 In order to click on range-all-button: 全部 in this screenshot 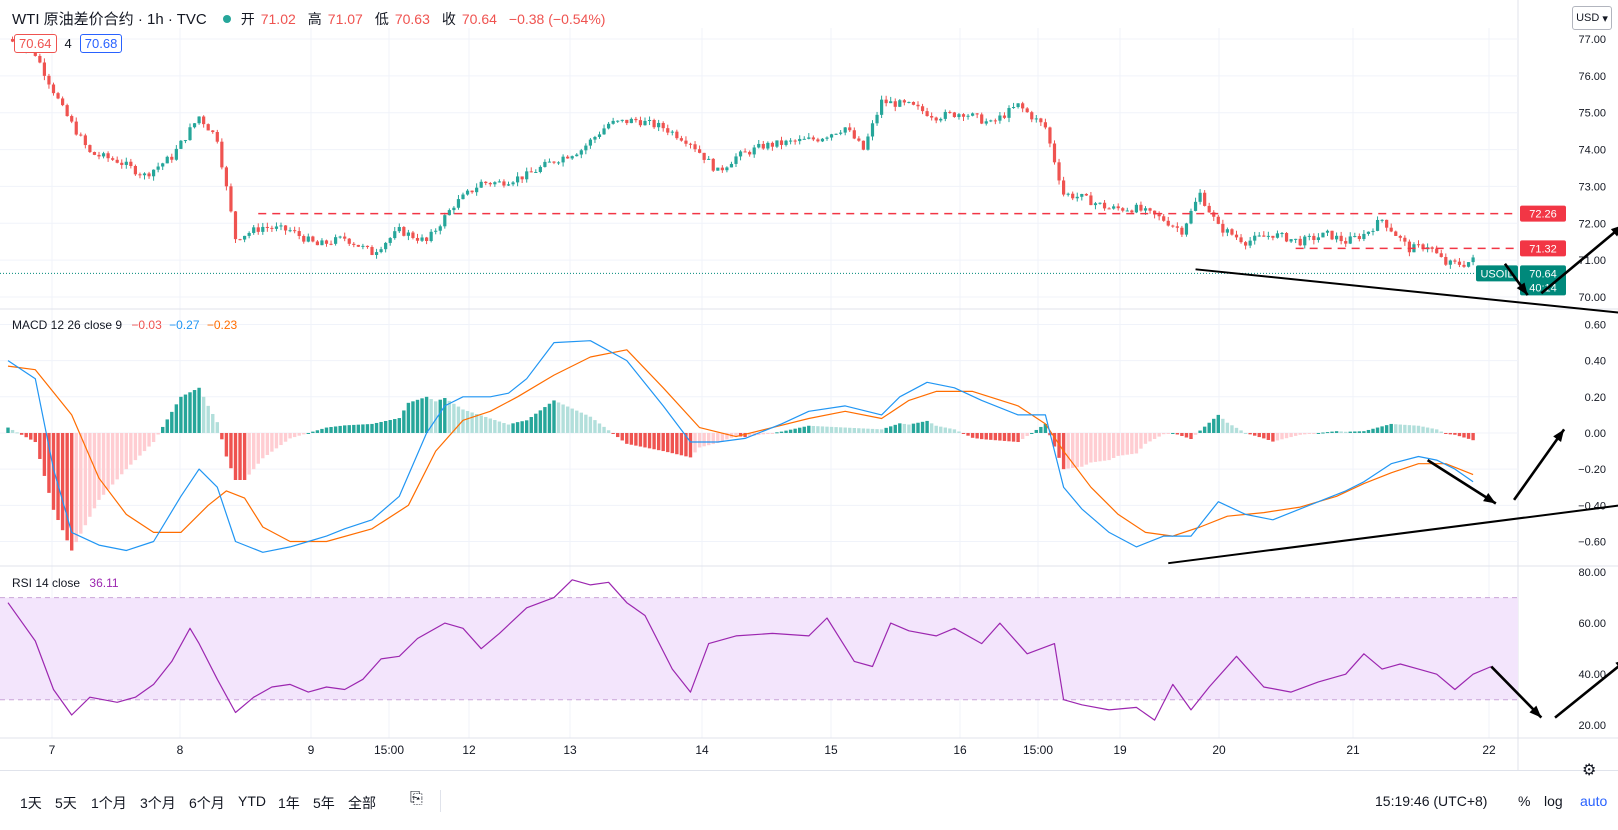, I will do `click(362, 803)`.